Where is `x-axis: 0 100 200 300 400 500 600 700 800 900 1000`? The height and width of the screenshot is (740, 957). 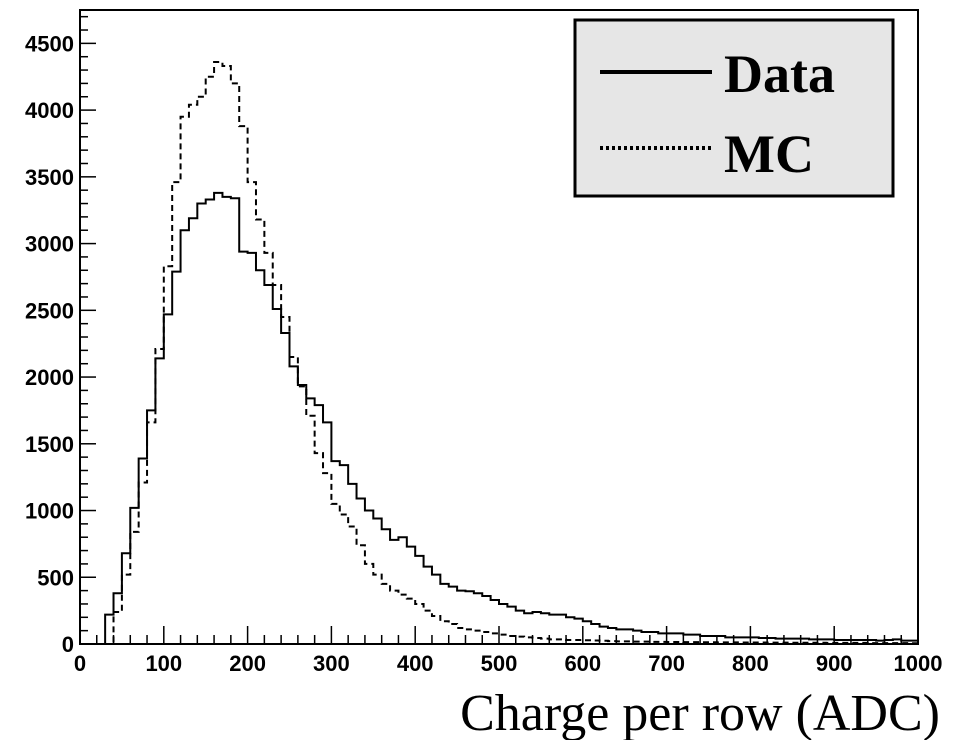
x-axis: 0 100 200 300 400 500 600 700 800 900 1000 is located at coordinates (508, 651).